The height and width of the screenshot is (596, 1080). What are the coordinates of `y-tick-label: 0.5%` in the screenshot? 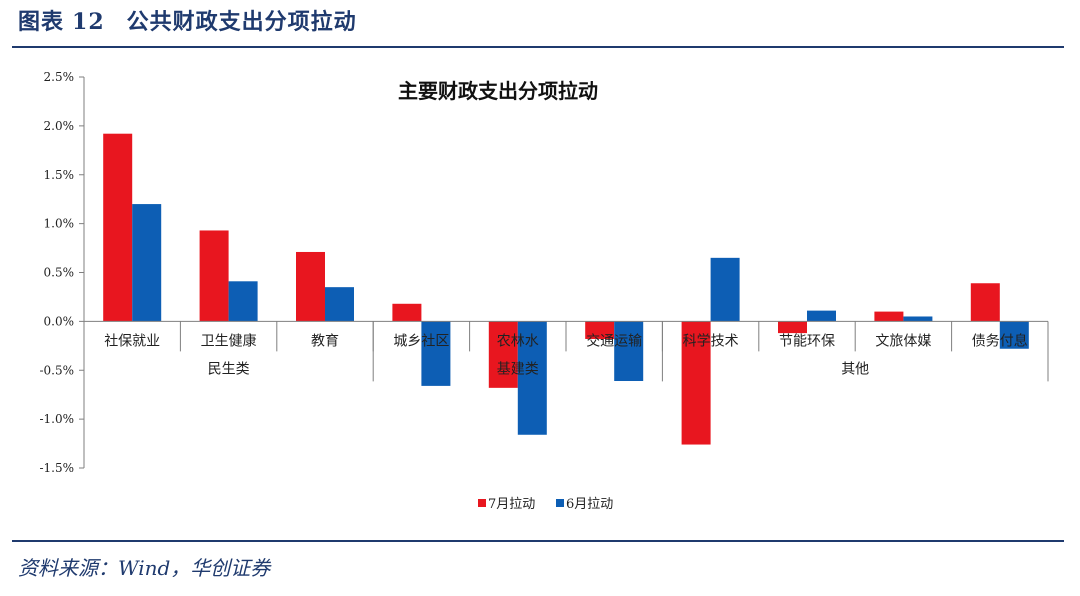 It's located at (59, 273).